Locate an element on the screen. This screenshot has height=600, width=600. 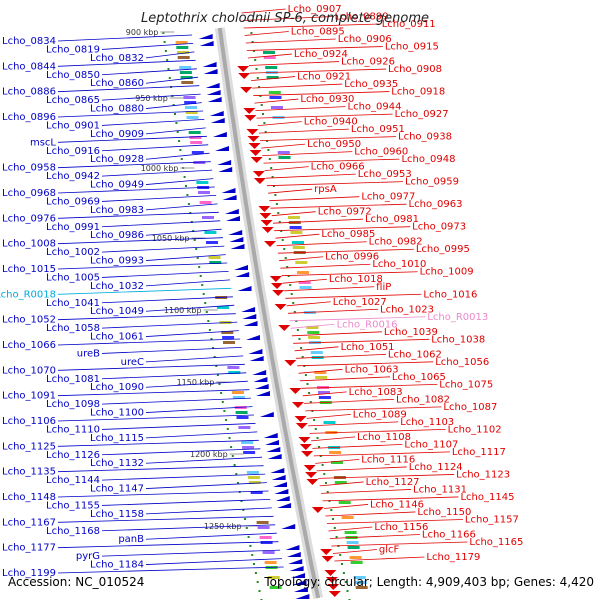
gene-label: Lcho_0906 is located at coordinates (365, 39).